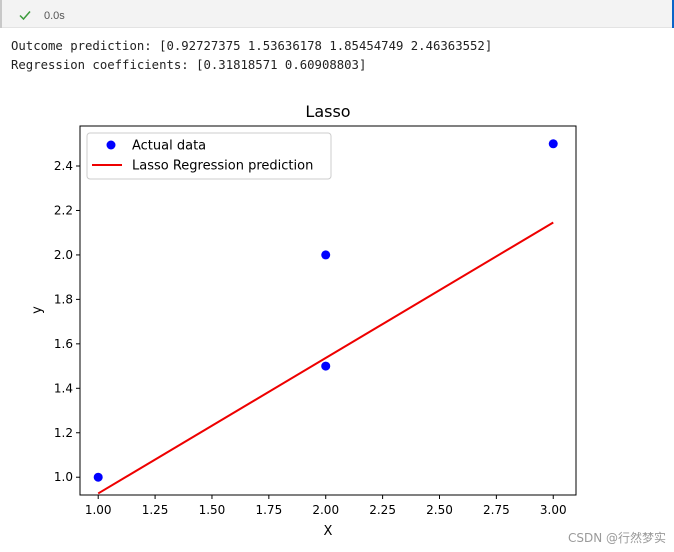  What do you see at coordinates (25, 16) in the screenshot?
I see `check-icon` at bounding box center [25, 16].